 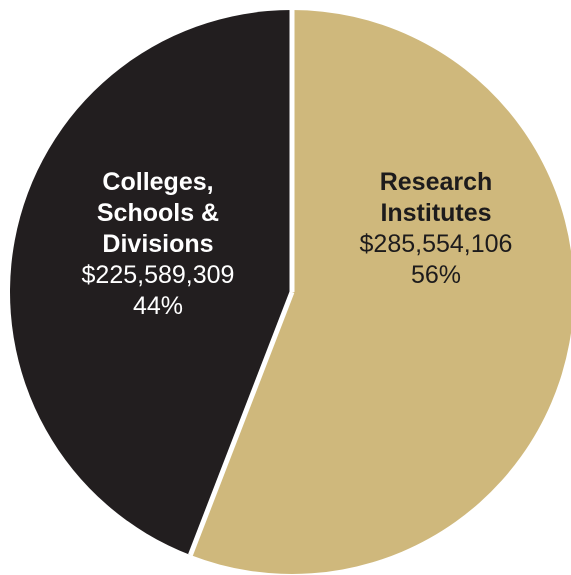 I want to click on slice-separator-bottom, so click(x=241, y=423).